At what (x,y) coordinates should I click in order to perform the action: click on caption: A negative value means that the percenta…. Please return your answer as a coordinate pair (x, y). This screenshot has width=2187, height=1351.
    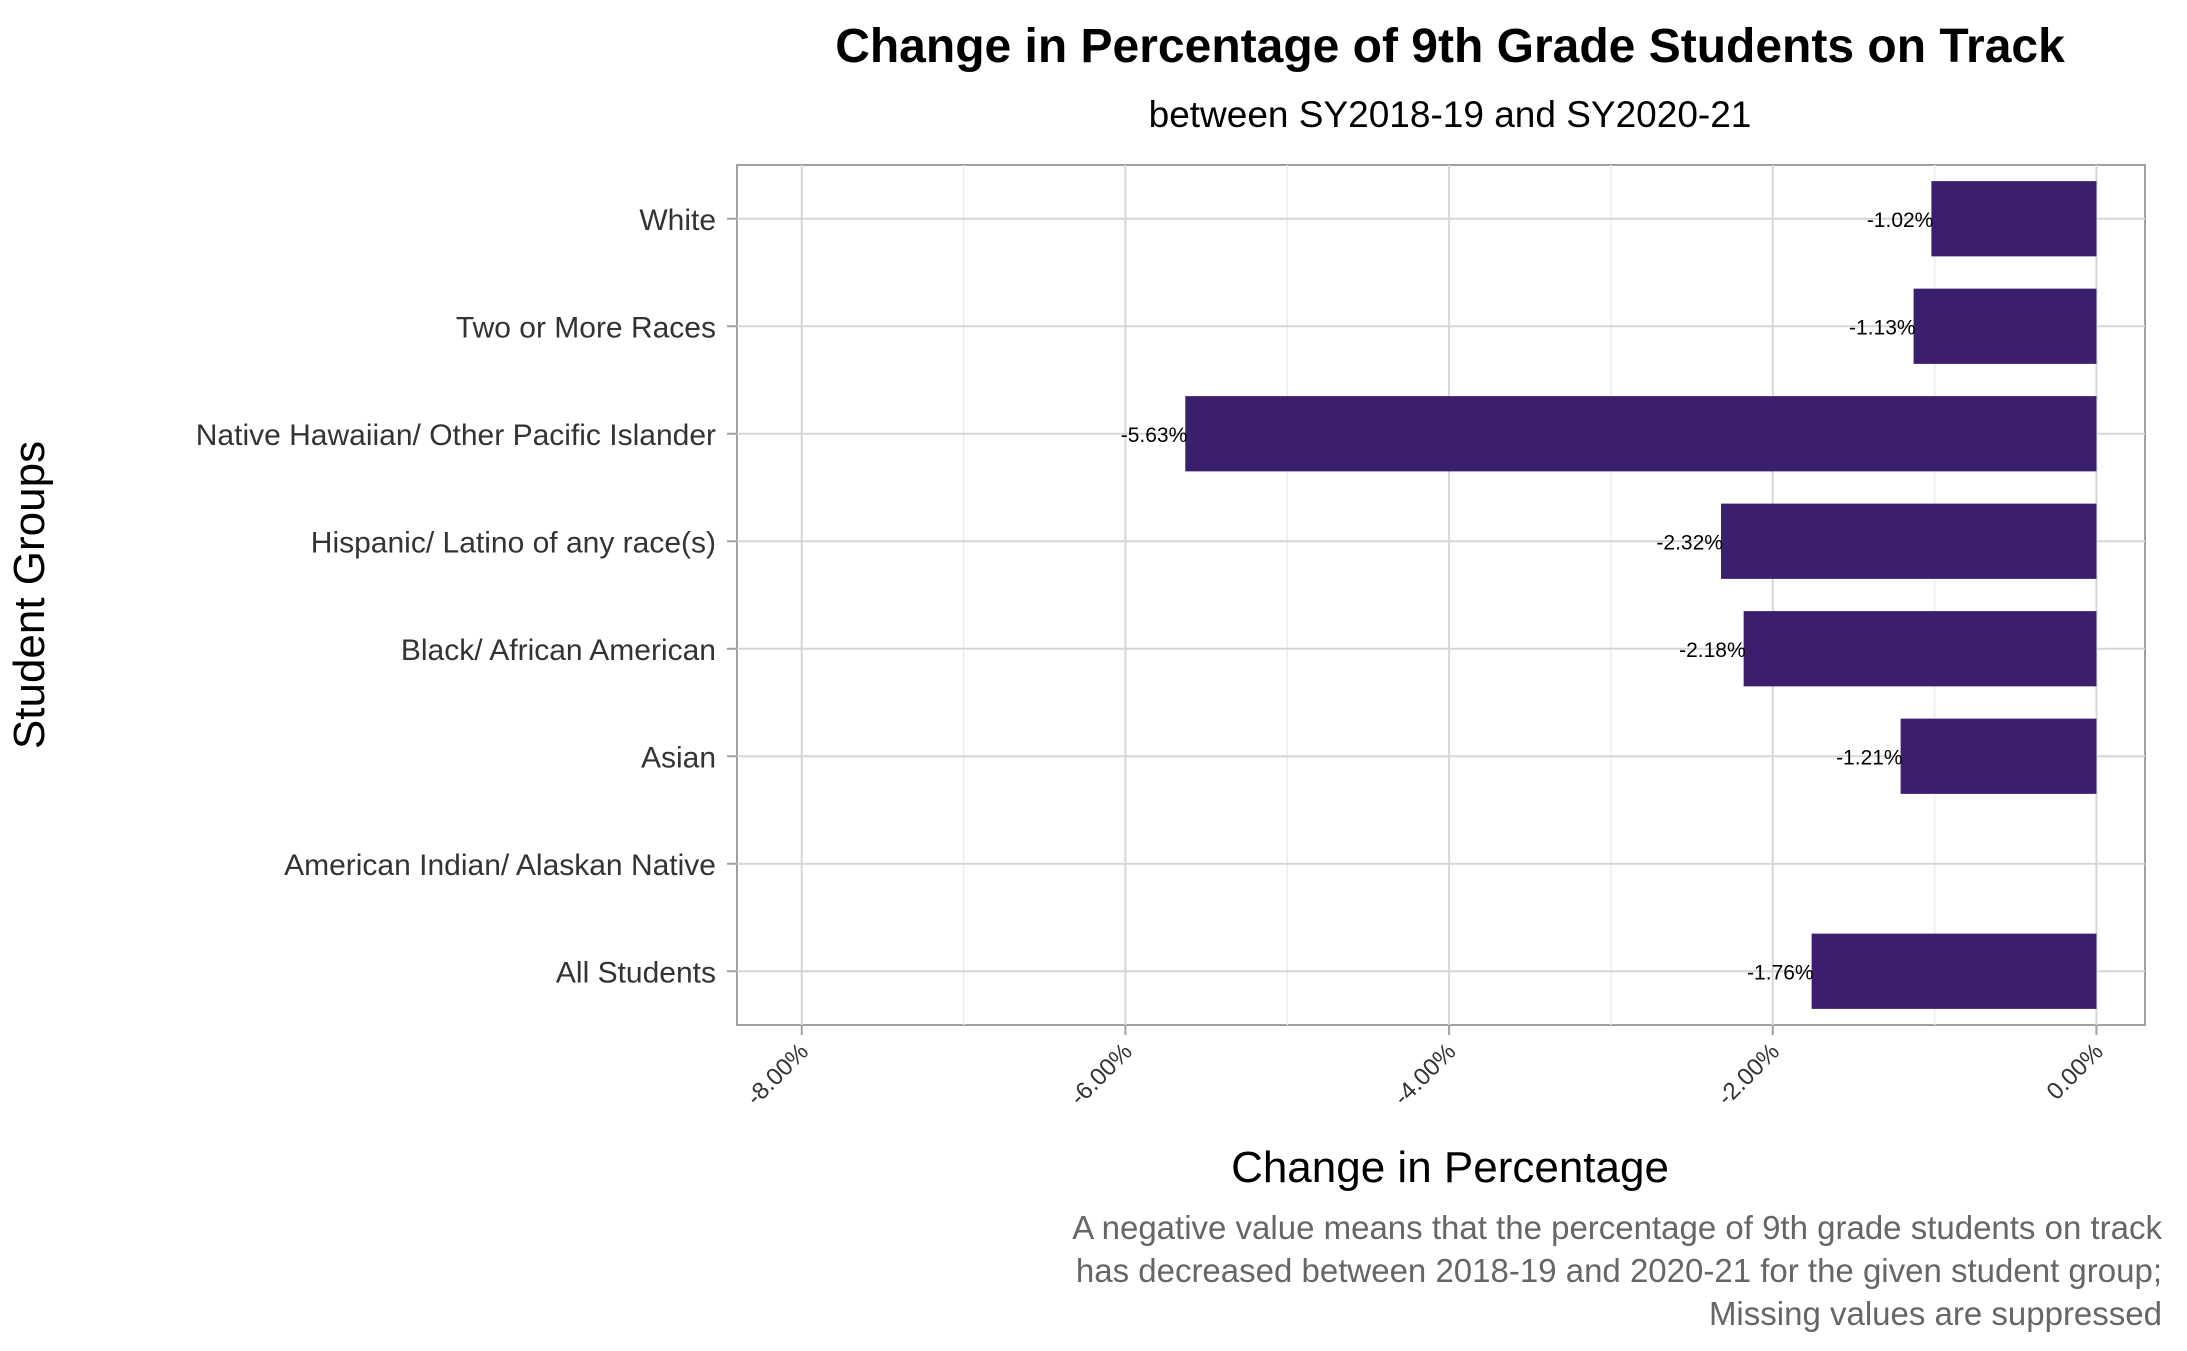
    Looking at the image, I should click on (1617, 1270).